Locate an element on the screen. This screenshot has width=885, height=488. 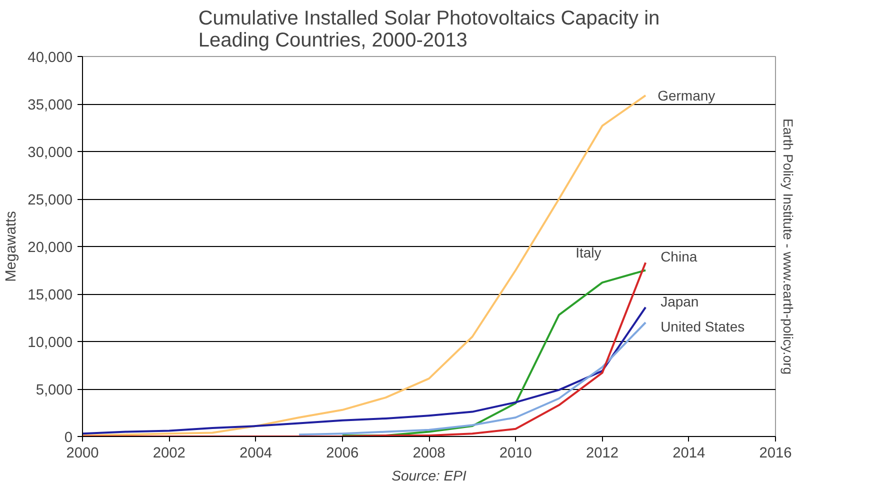
y-tick-label: 5,000 is located at coordinates (54, 390).